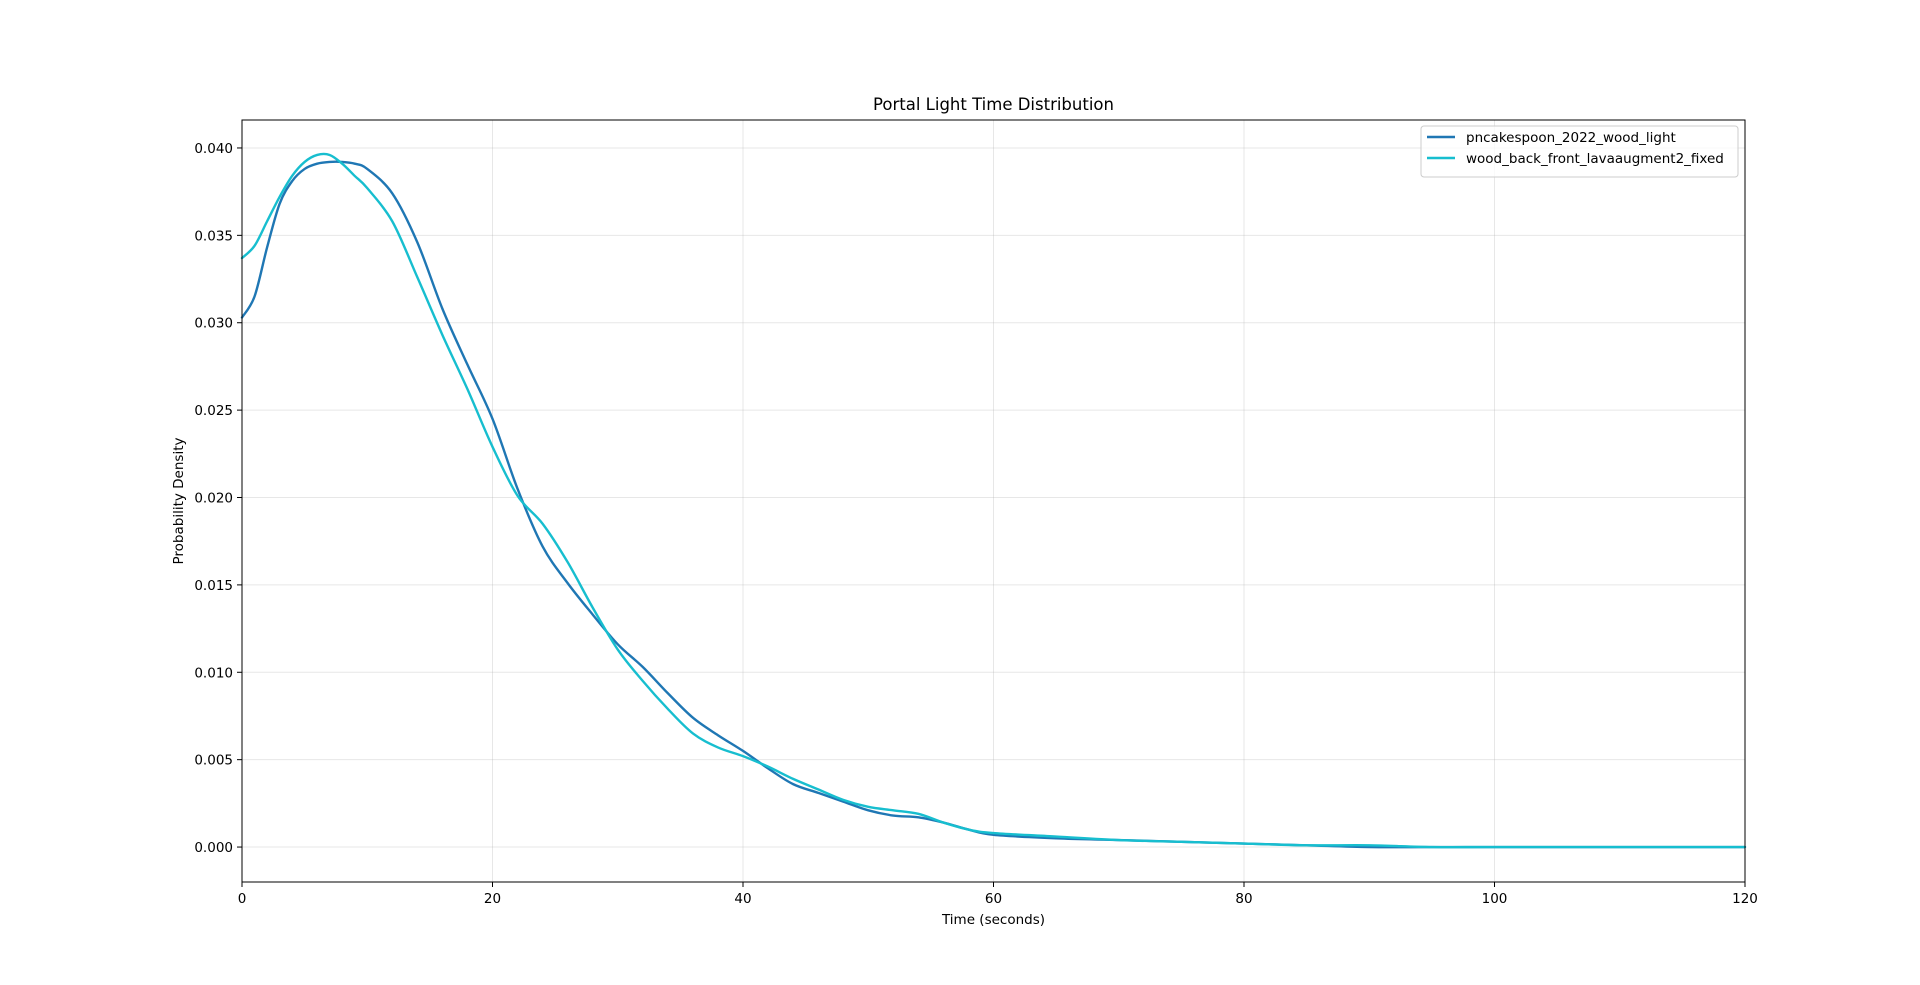 The width and height of the screenshot is (1920, 985). I want to click on legend-label: pncakespoon_2022_wood_light, so click(1571, 138).